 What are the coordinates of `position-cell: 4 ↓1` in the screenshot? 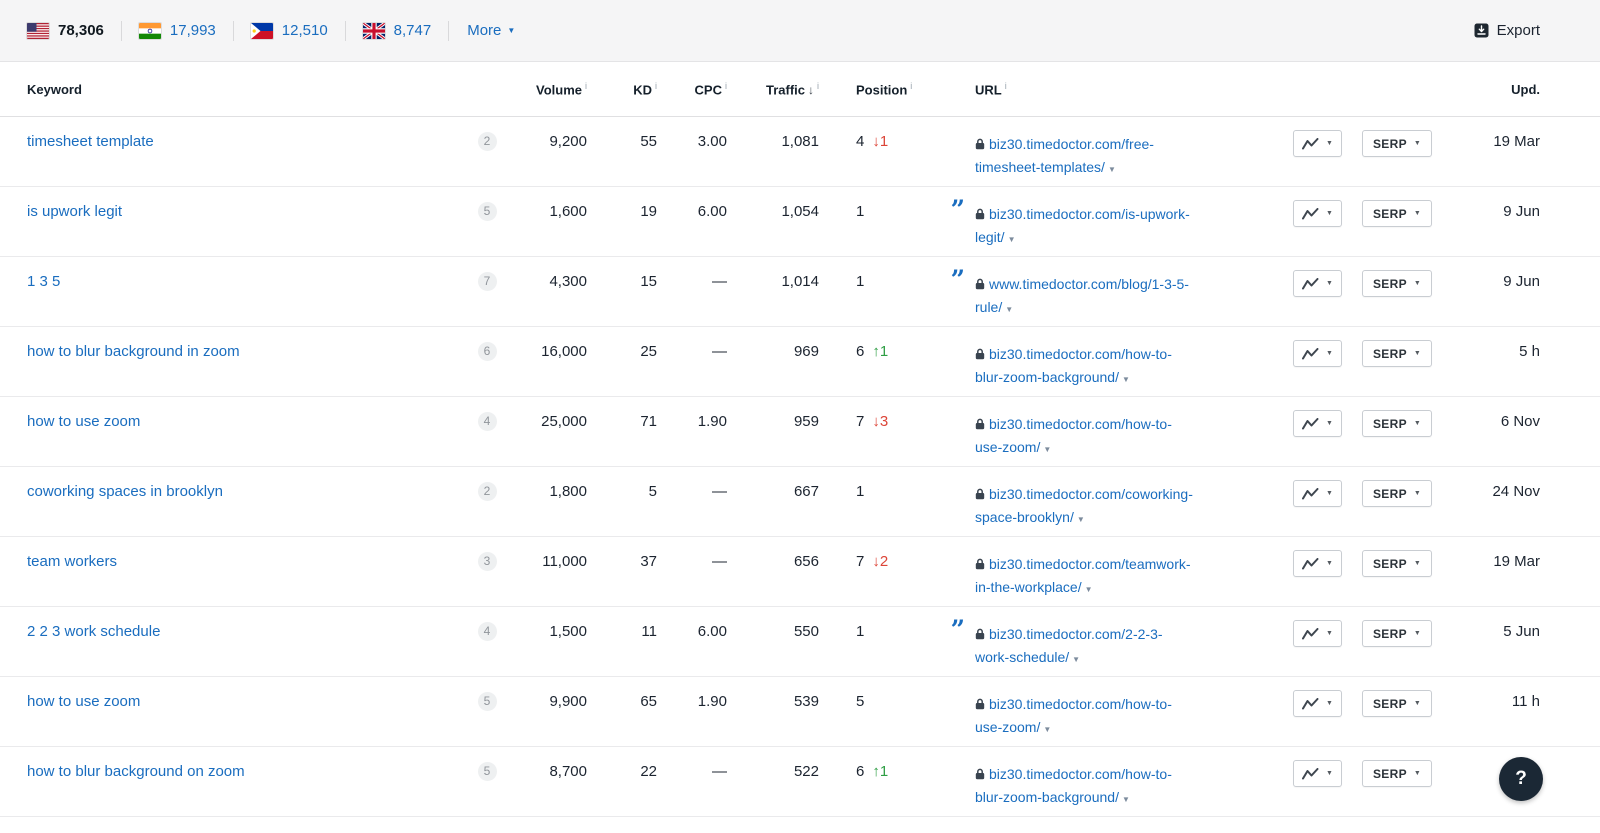 It's located at (864, 151).